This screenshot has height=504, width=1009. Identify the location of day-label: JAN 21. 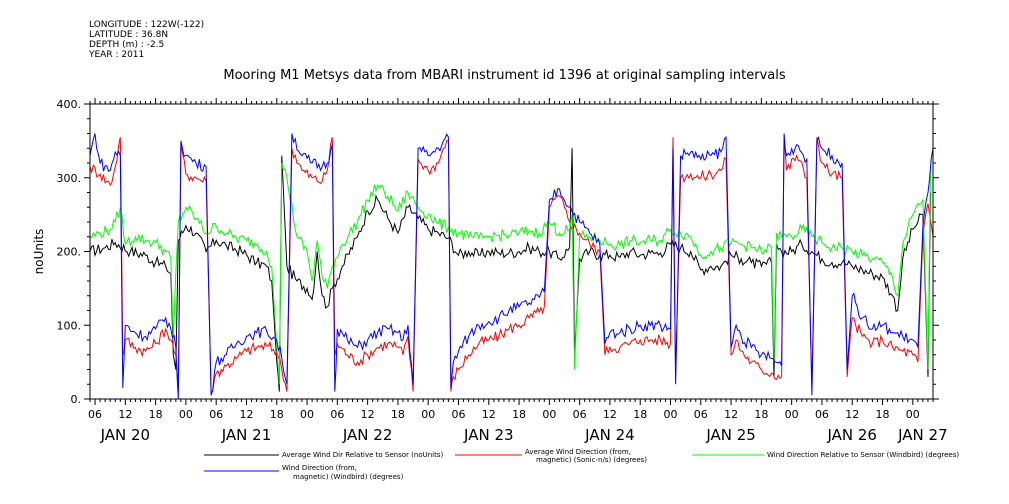
(246, 435).